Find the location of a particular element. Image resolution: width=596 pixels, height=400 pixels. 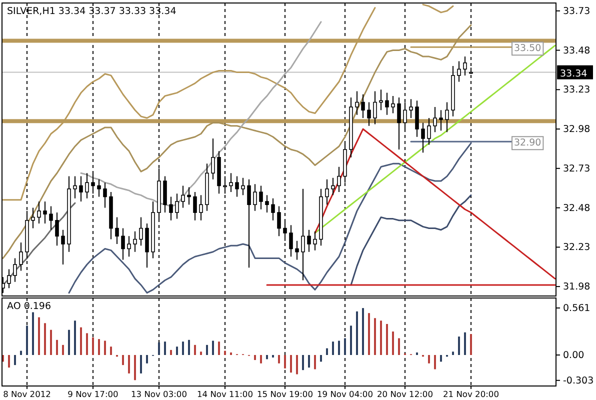

annotation: 32.90 is located at coordinates (528, 143).